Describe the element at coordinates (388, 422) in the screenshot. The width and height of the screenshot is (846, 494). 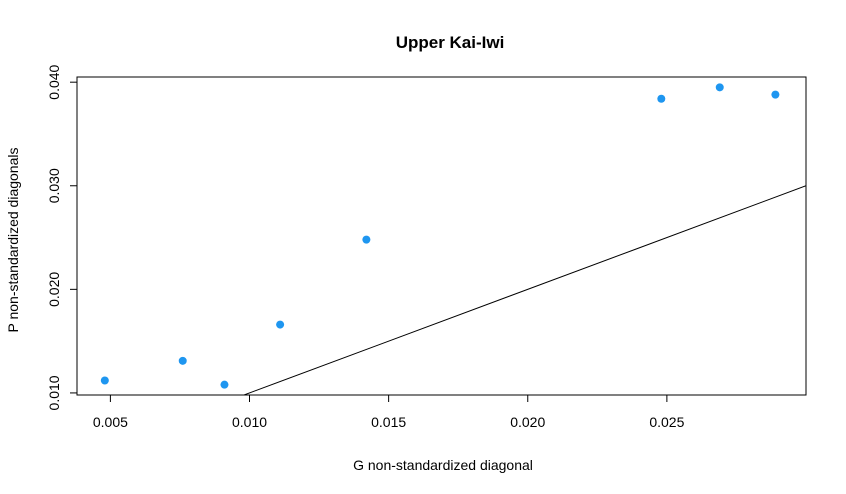
I see `x-tick-label: 0.015` at that location.